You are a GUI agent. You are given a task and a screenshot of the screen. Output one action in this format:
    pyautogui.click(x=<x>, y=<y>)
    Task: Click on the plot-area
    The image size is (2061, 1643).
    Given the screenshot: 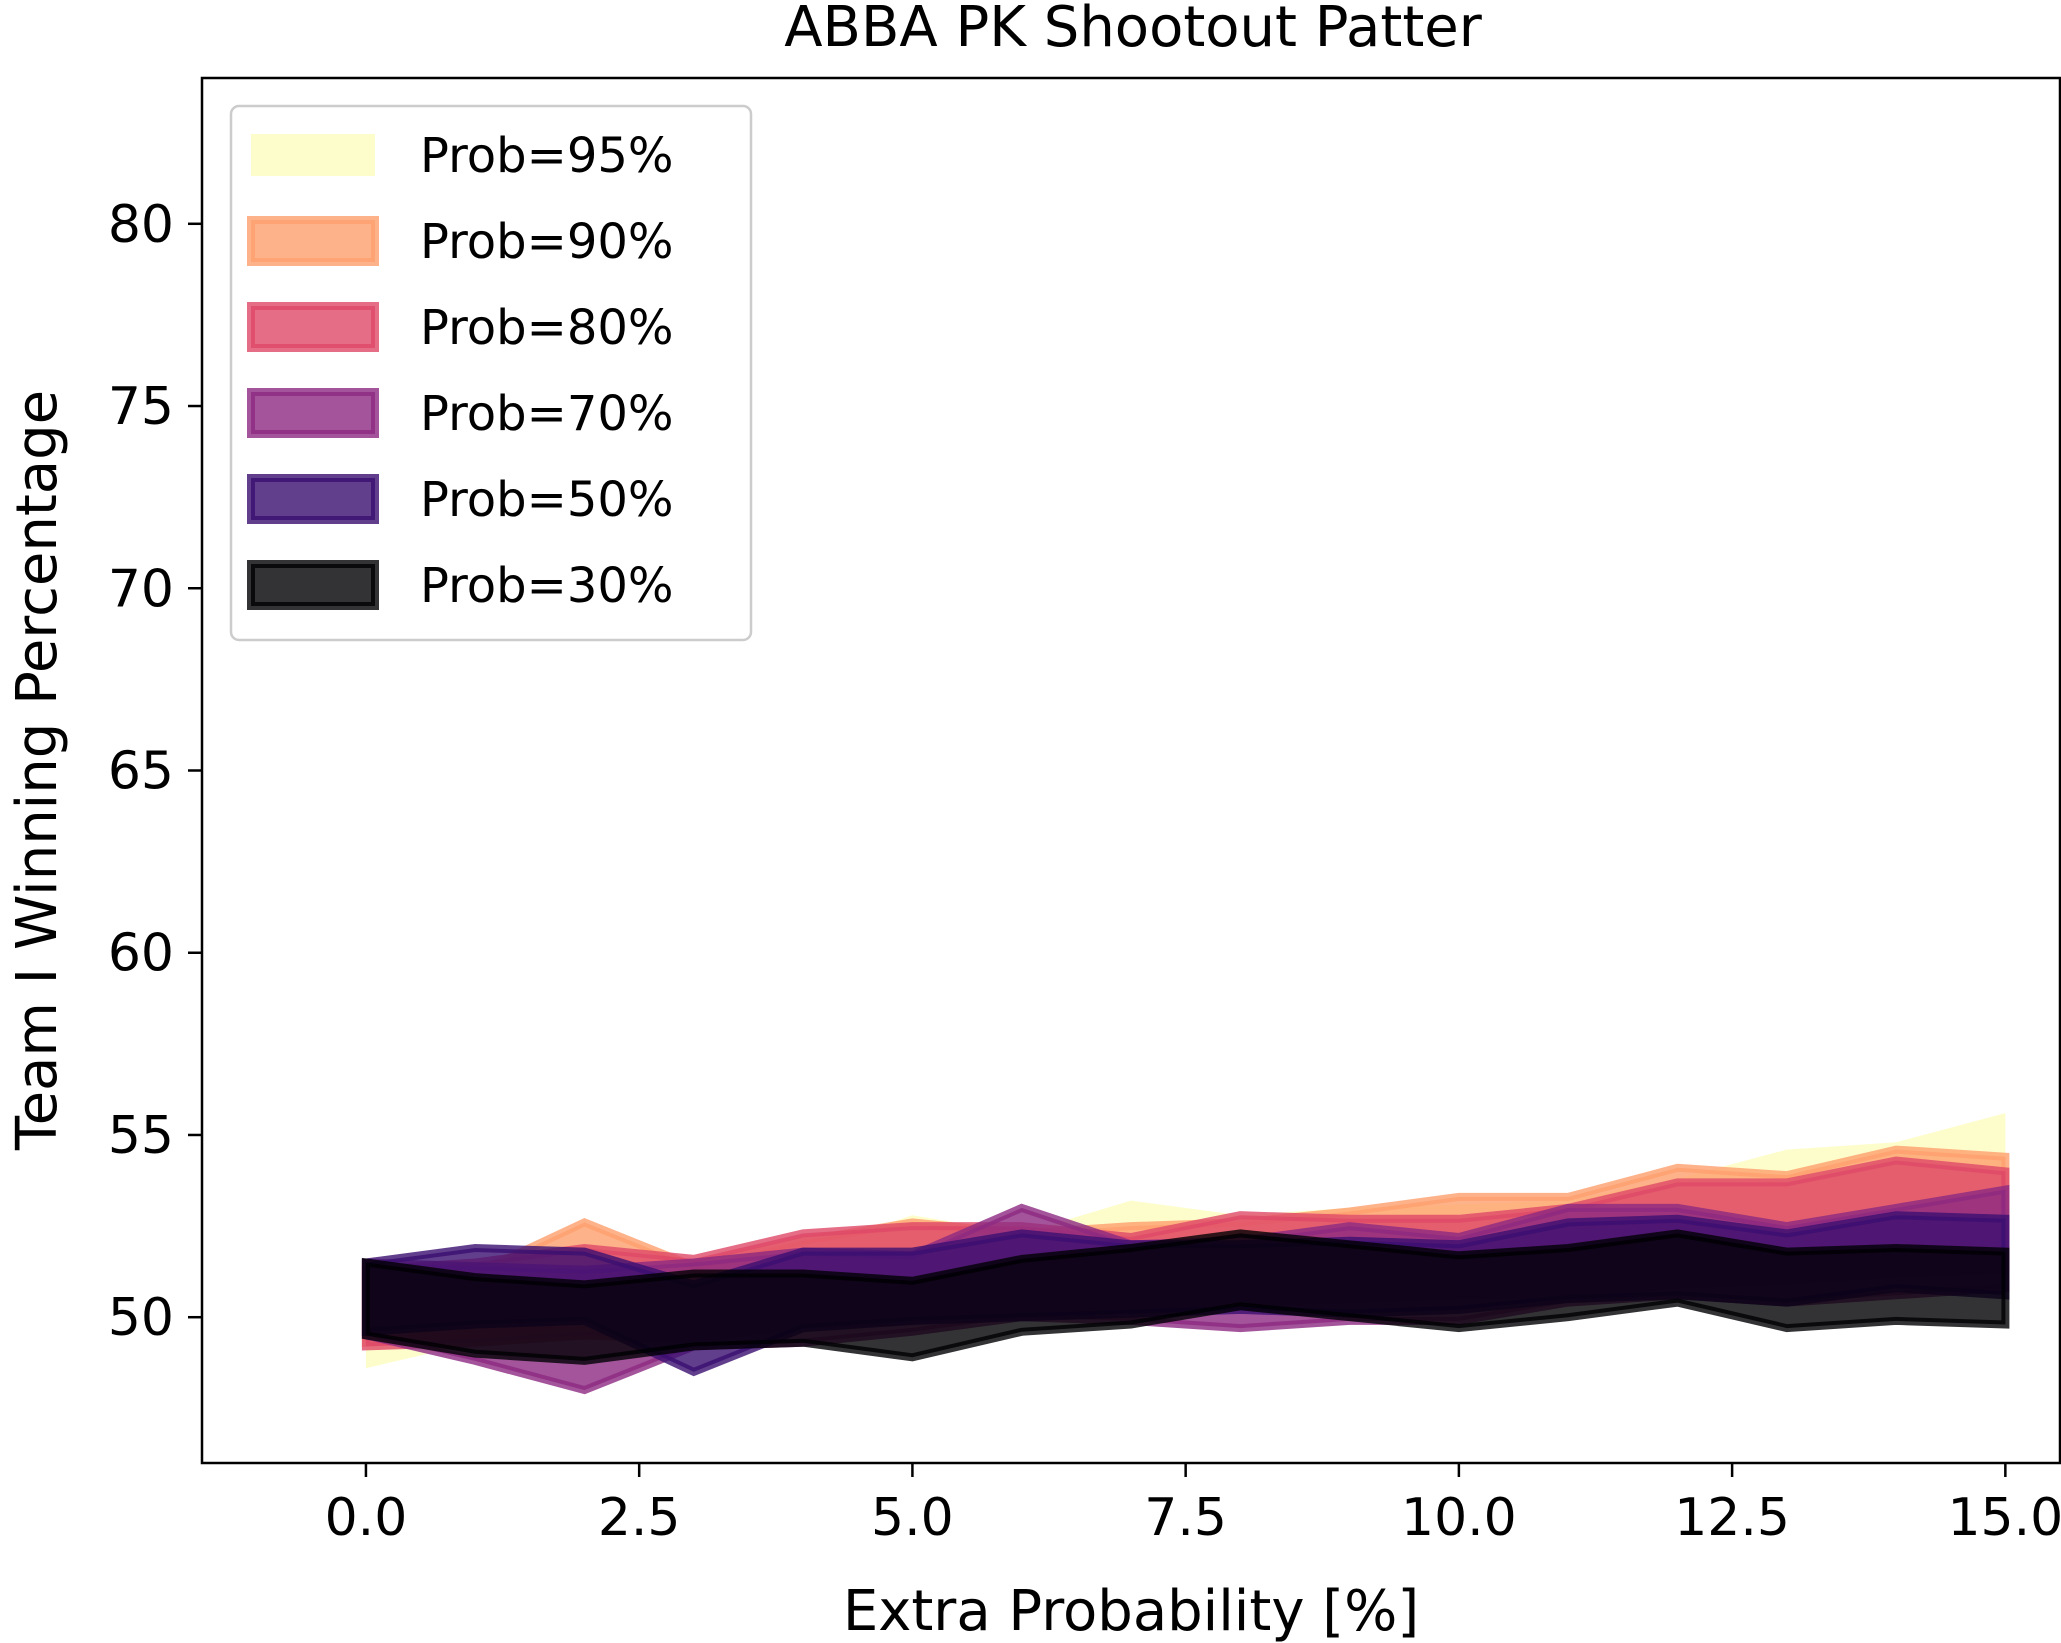 What is the action you would take?
    pyautogui.click(x=1185, y=1254)
    